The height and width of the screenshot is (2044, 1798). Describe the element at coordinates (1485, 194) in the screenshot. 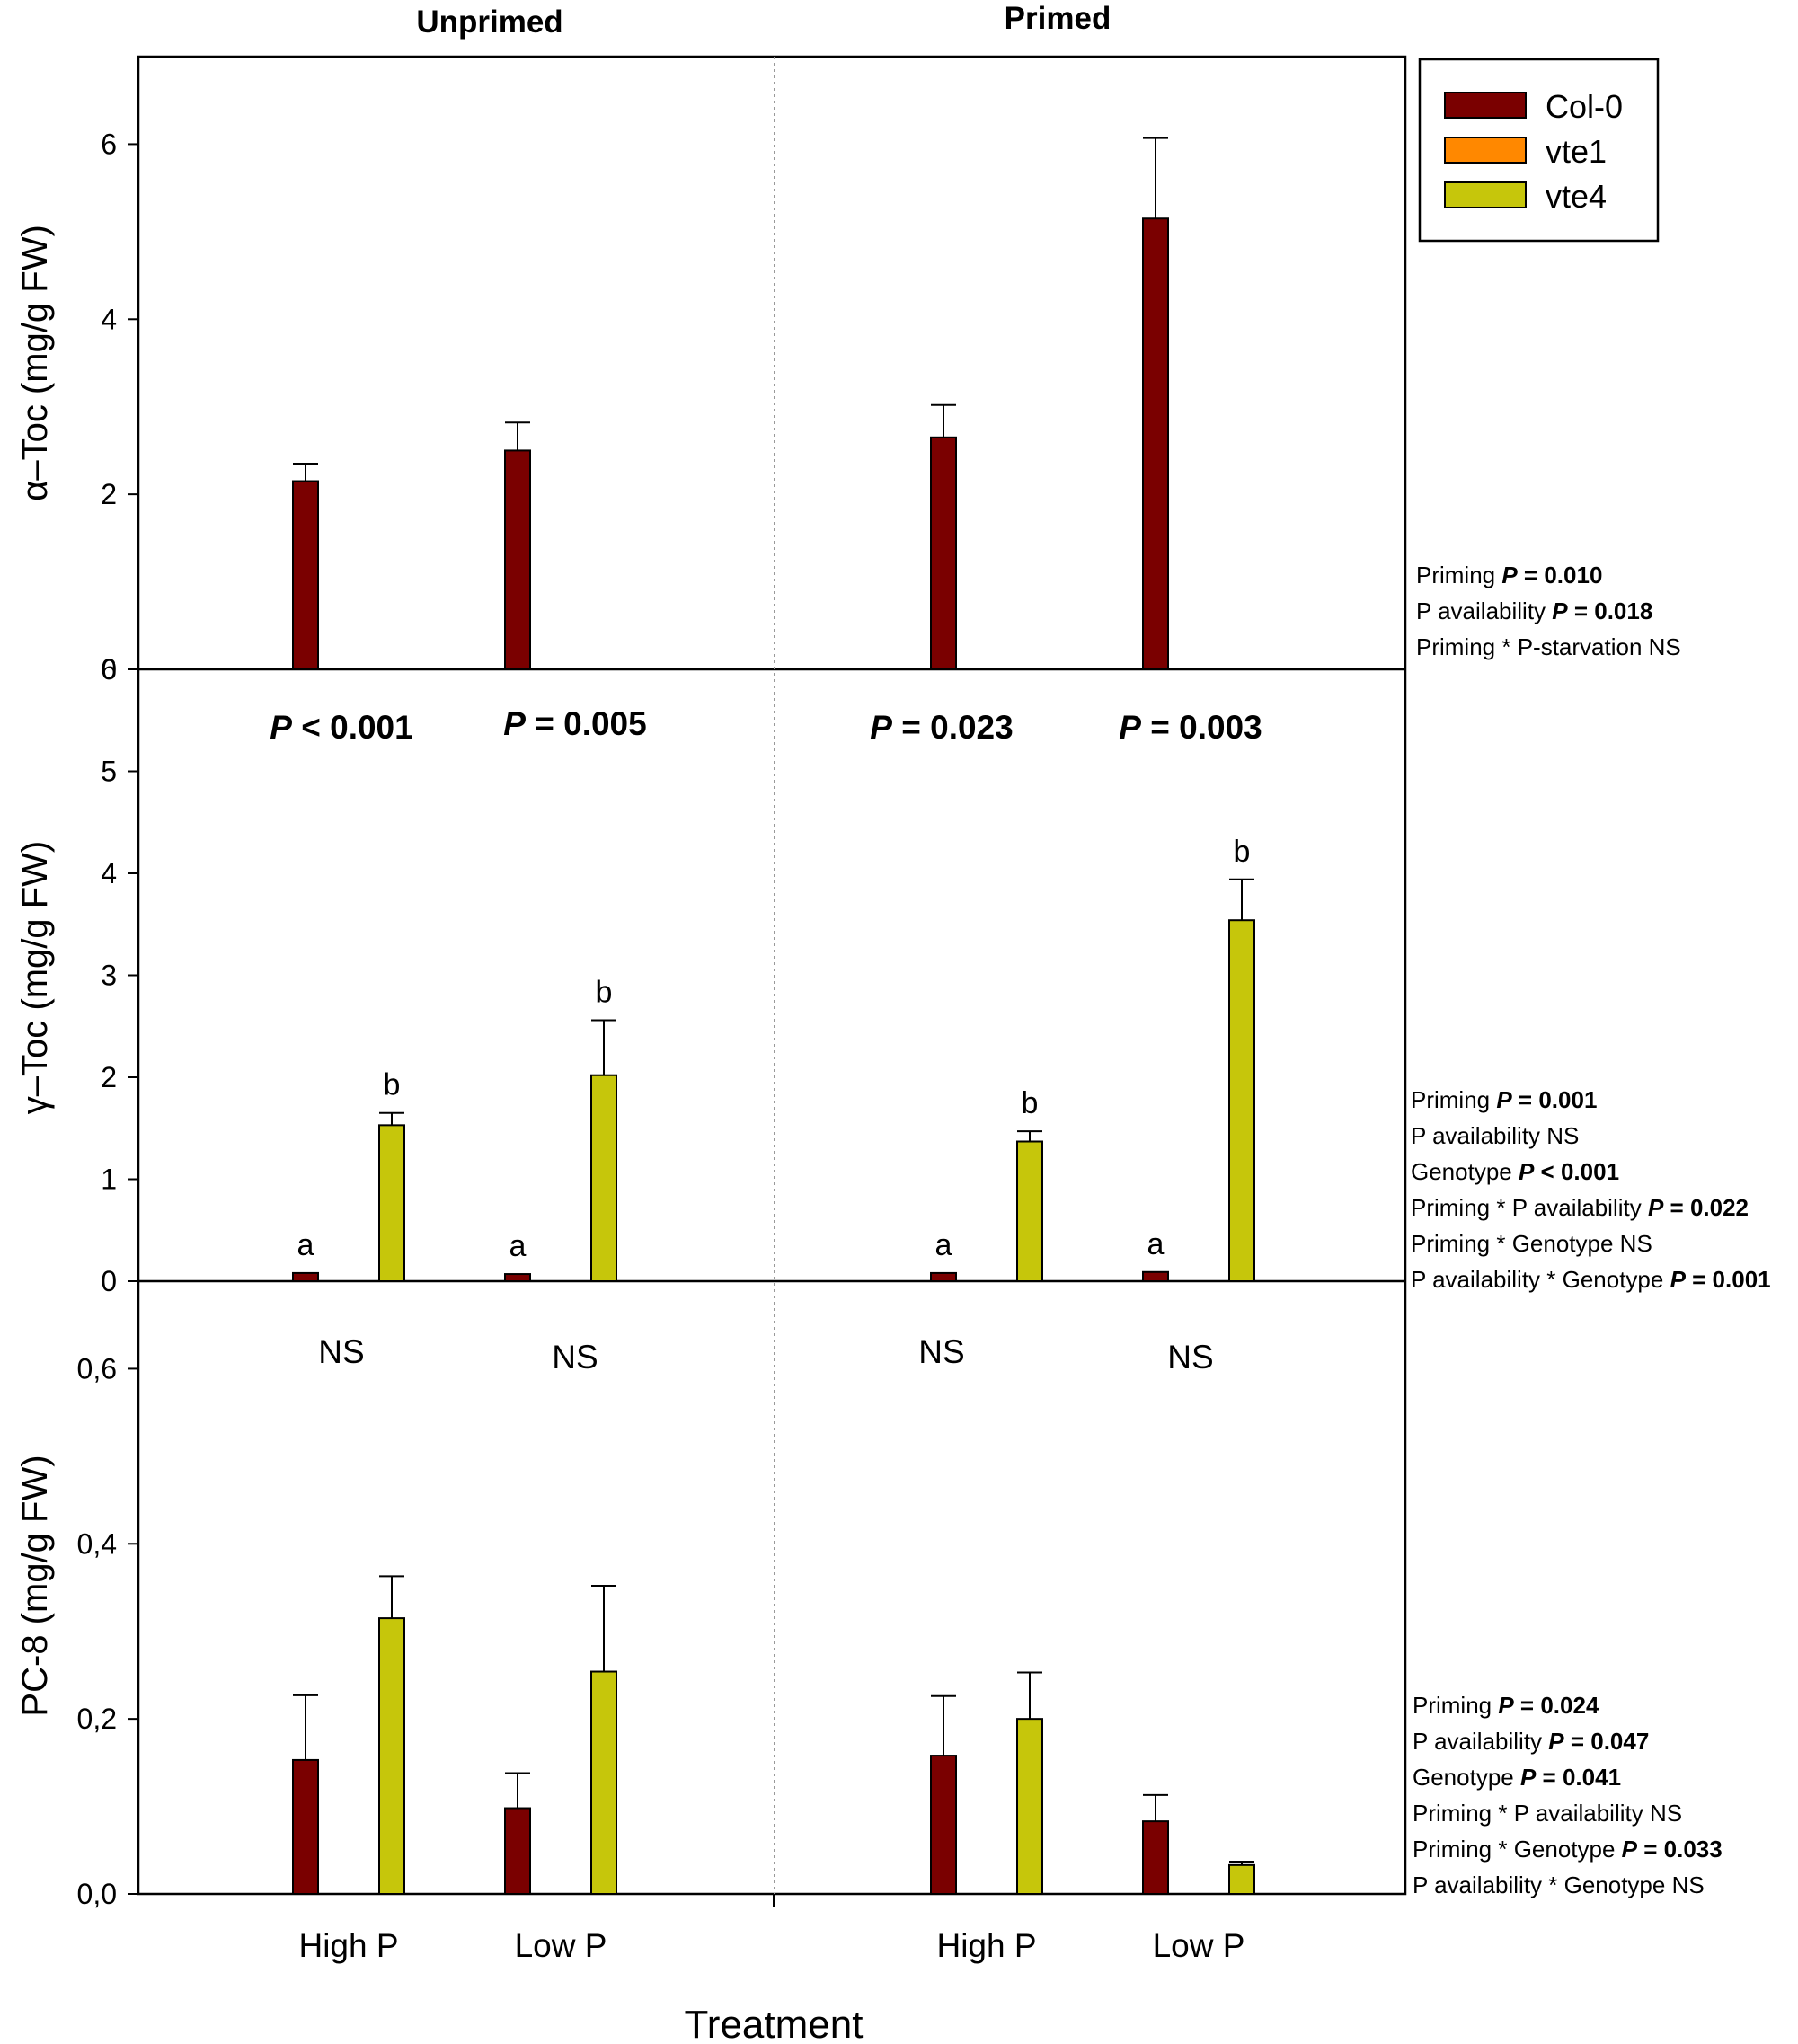

I see `legend-swatch-vte4` at that location.